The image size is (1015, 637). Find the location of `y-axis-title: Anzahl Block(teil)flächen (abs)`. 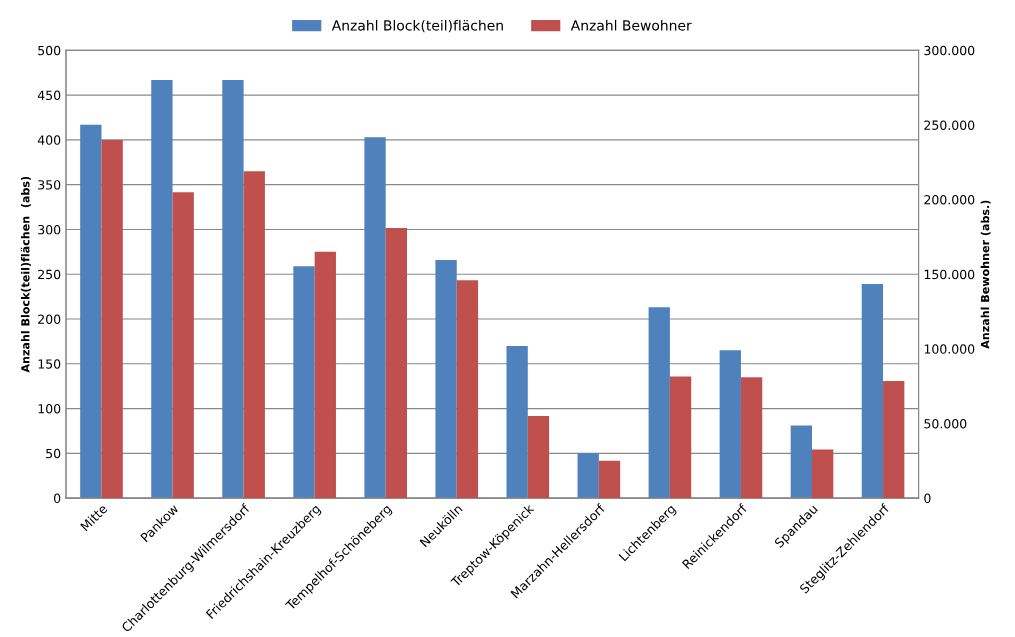

y-axis-title: Anzahl Block(teil)flächen (abs) is located at coordinates (25, 274).